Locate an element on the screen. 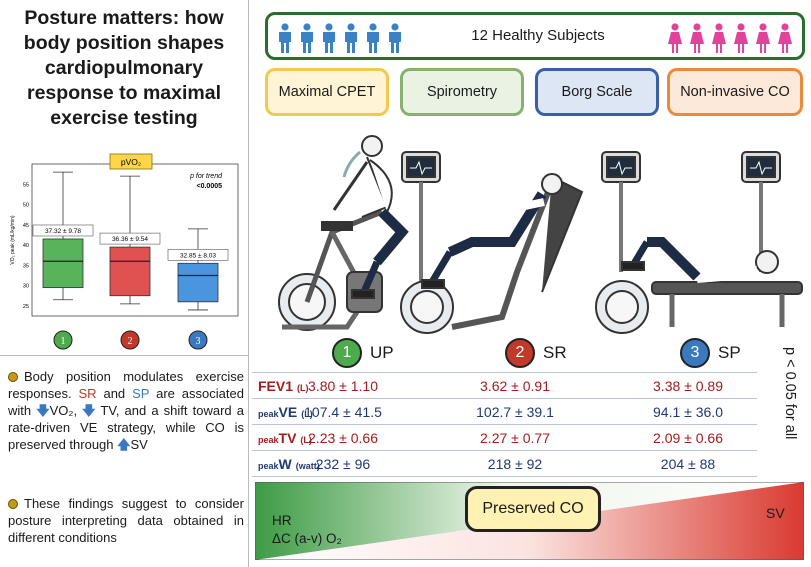  position-3-label: SP is located at coordinates (729, 352).